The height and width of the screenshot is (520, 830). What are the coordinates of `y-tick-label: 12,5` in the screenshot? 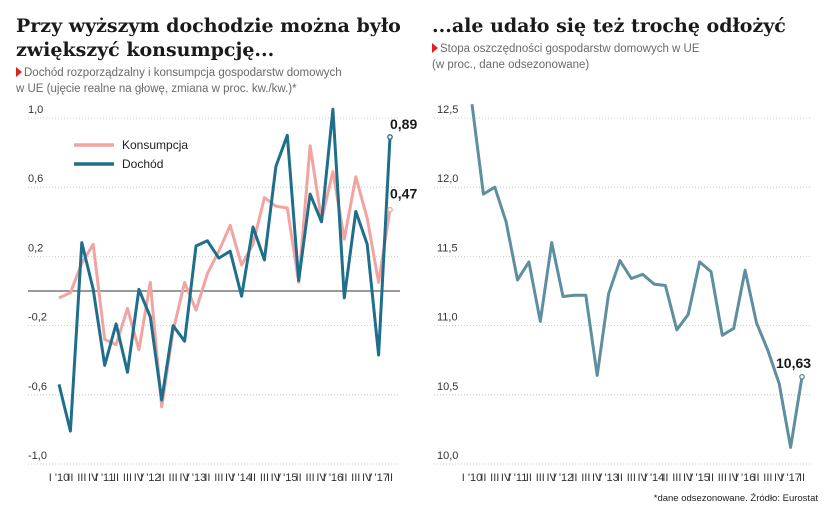 It's located at (447, 110).